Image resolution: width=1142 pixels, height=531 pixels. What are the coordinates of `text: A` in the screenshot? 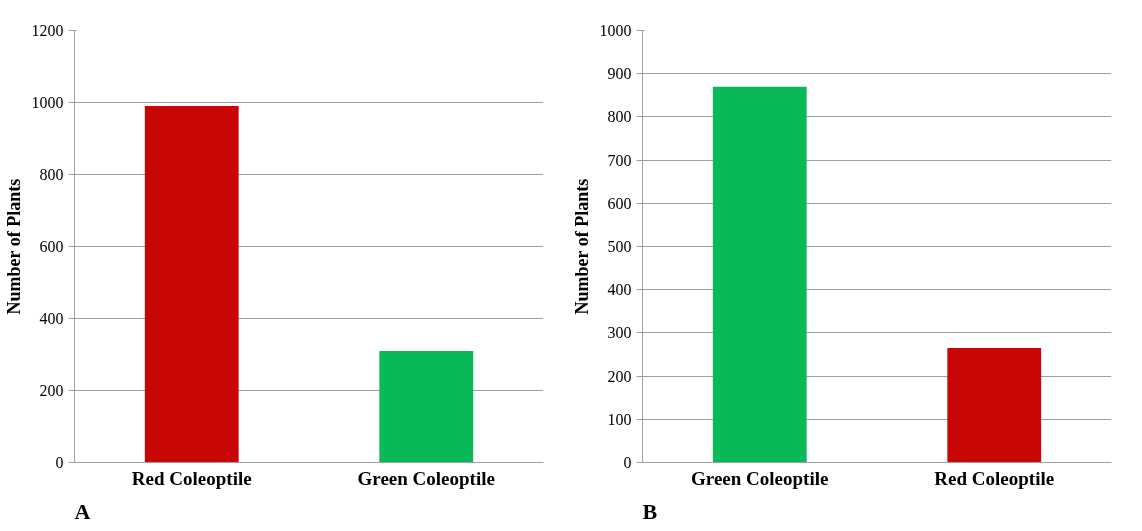 It's located at (82, 511).